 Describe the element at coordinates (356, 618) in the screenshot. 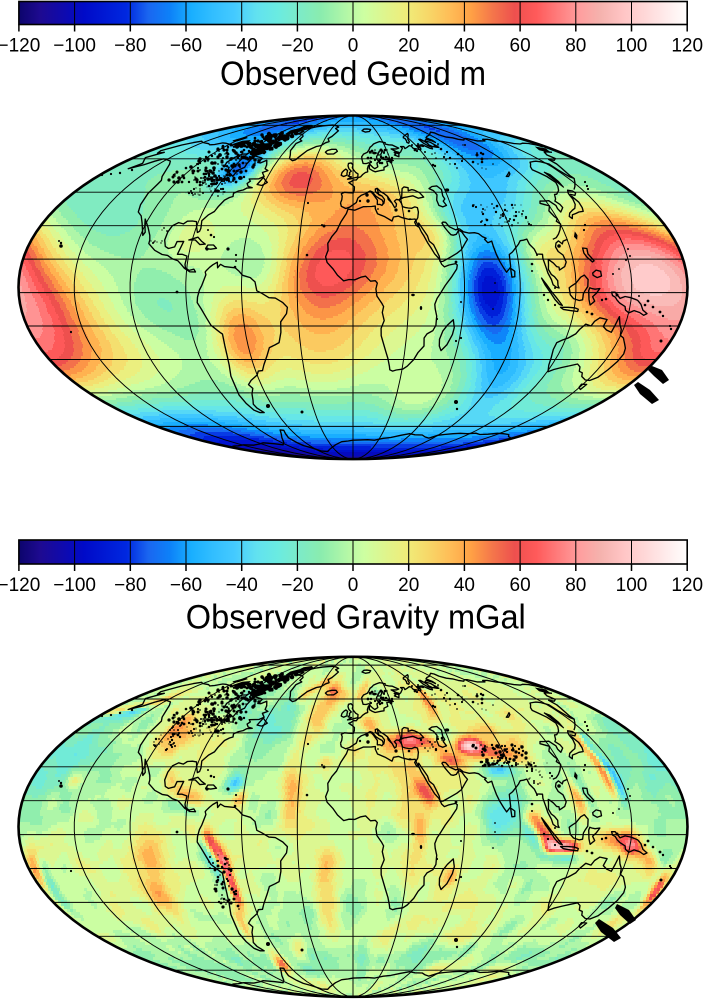

I see `svg-text: Observed Gravity mGal` at that location.